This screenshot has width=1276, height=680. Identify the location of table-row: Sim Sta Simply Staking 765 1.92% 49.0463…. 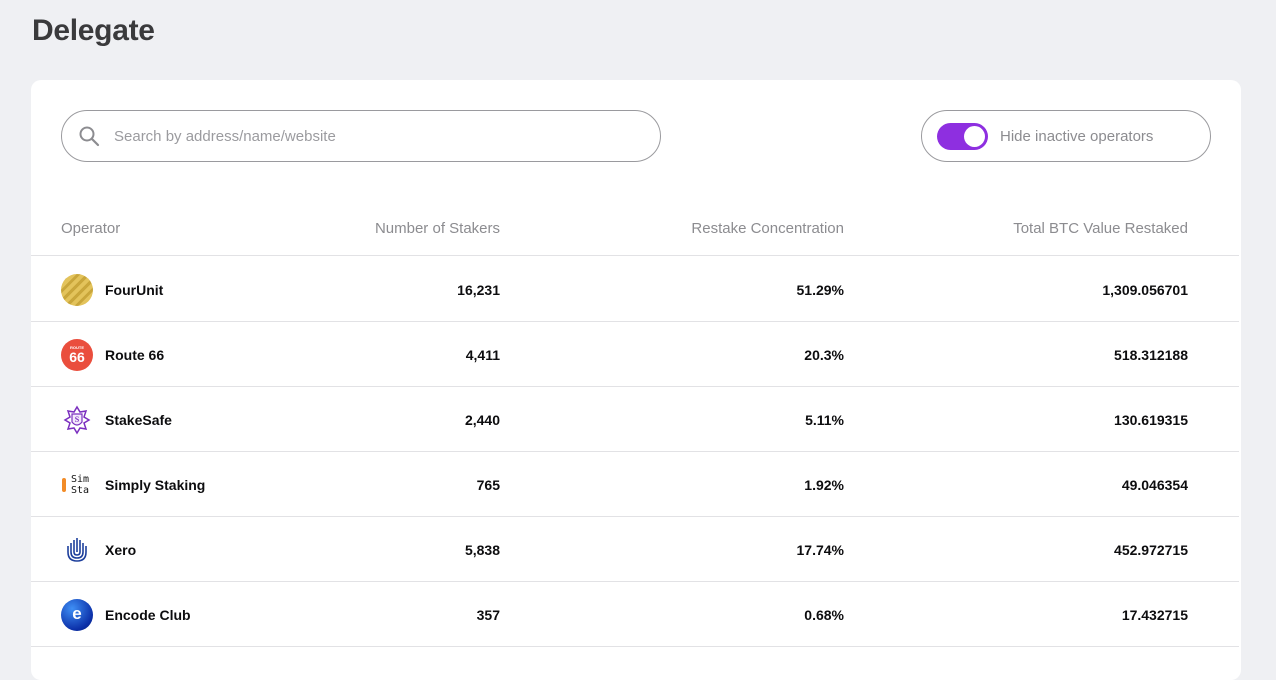
(635, 484).